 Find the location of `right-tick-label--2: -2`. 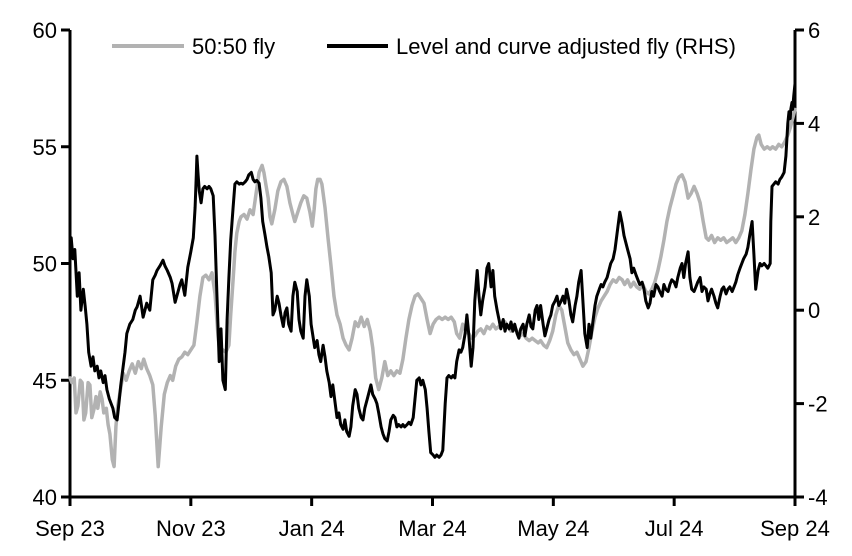

right-tick-label--2: -2 is located at coordinates (818, 404).